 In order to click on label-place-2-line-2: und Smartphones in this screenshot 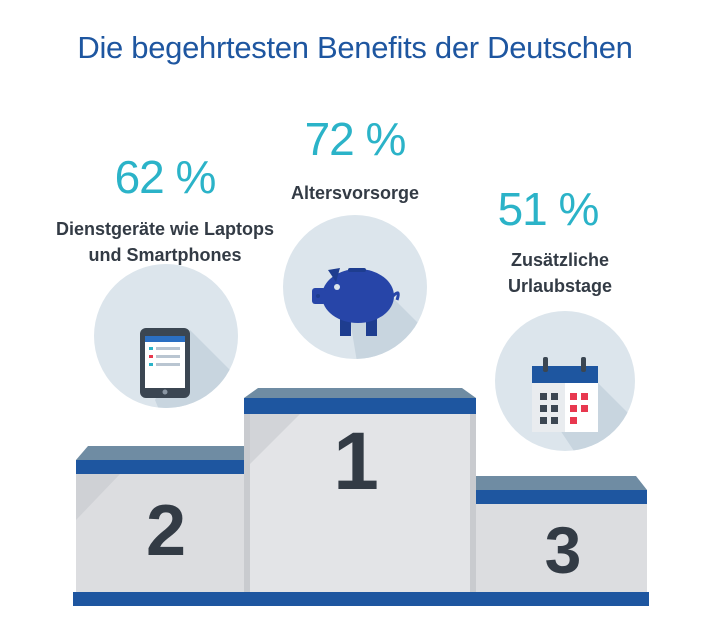, I will do `click(165, 255)`.